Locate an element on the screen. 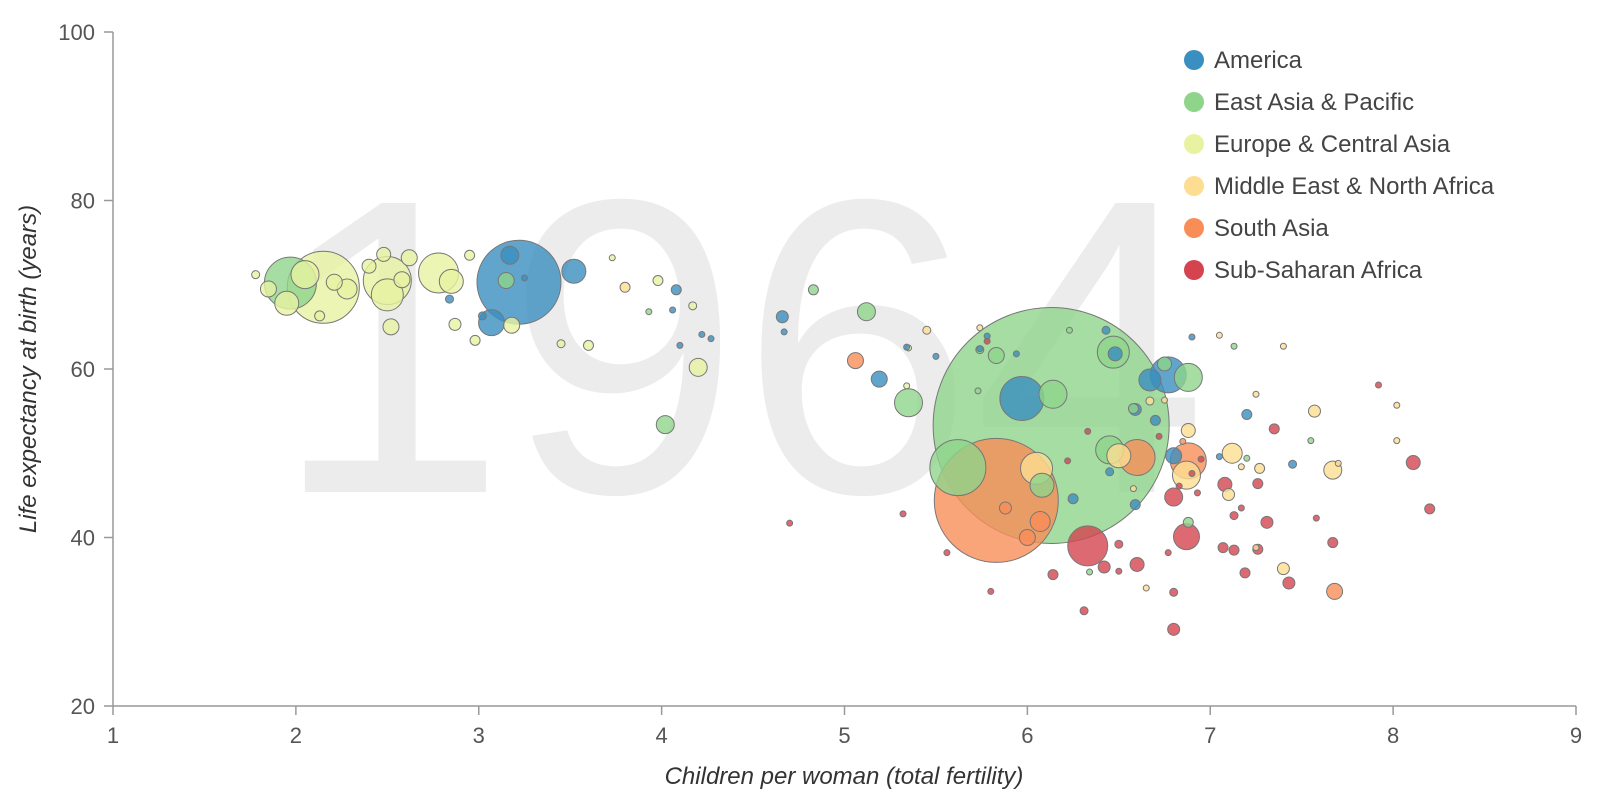 The width and height of the screenshot is (1620, 810). legend-label-eap: East Asia & Pacific is located at coordinates (1314, 102).